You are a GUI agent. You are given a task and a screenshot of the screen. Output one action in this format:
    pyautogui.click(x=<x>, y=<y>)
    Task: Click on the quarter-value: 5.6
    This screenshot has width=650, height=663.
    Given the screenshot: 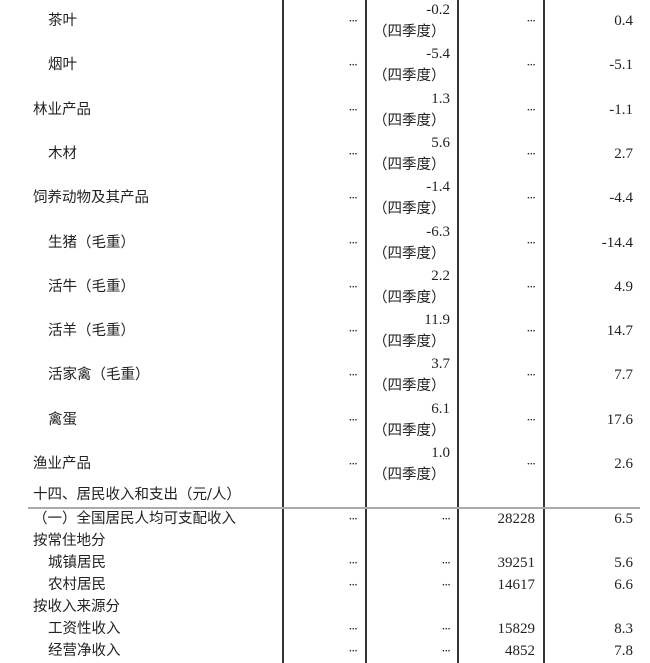 What is the action you would take?
    pyautogui.click(x=440, y=142)
    